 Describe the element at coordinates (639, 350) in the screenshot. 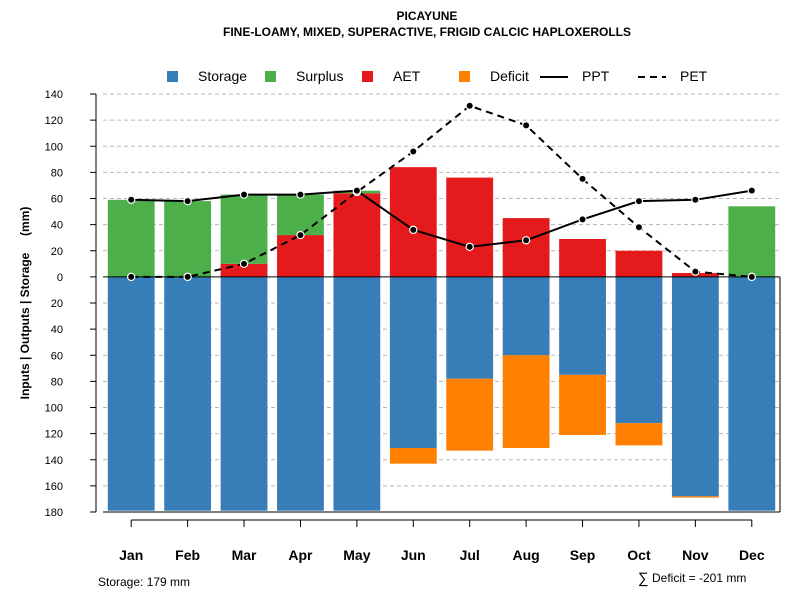

I see `bar-storage-oct` at that location.